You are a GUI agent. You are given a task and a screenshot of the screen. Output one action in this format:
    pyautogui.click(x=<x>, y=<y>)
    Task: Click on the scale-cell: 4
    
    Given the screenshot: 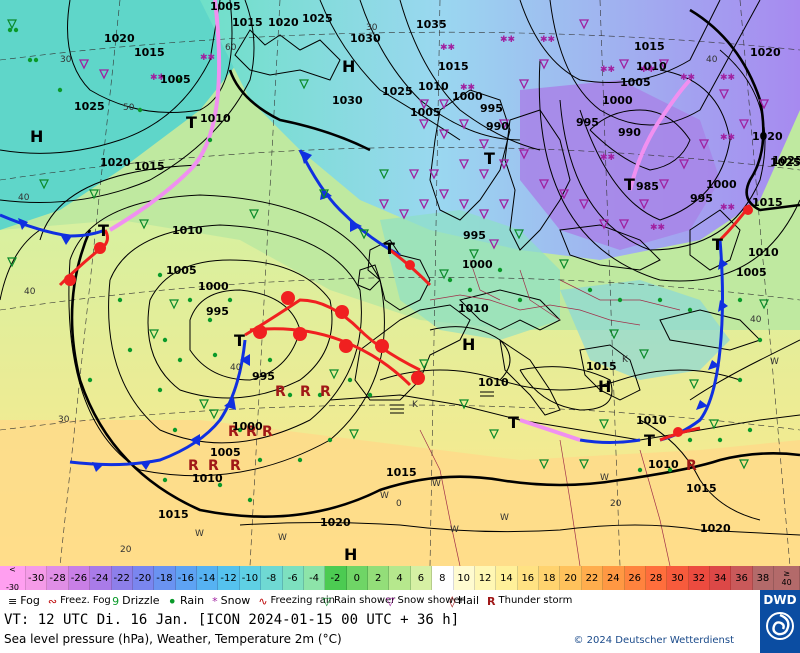 What is the action you would take?
    pyautogui.click(x=400, y=578)
    